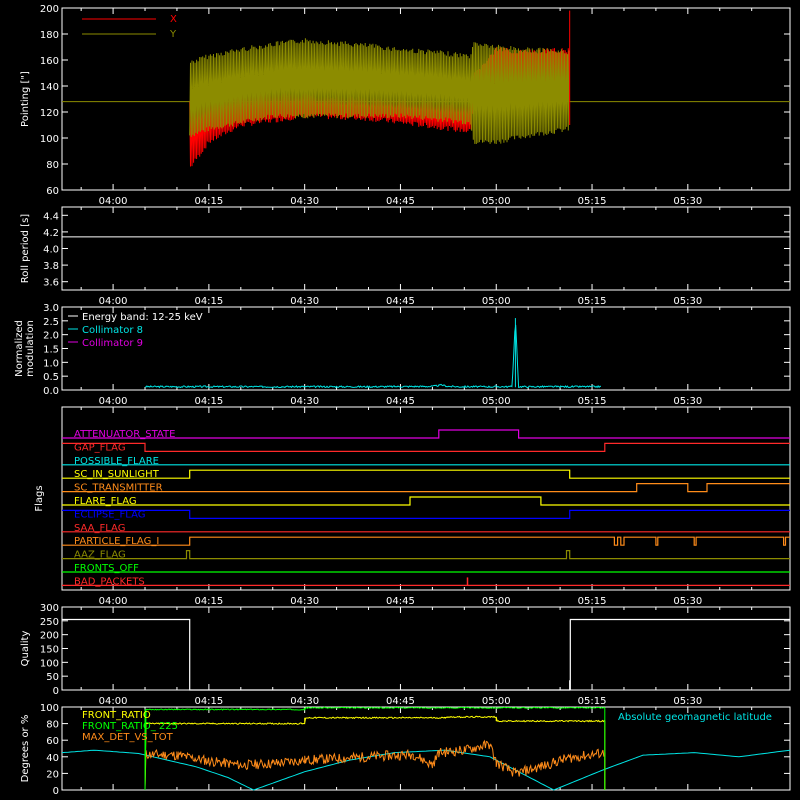  I want to click on y-tick-label: 4.0, so click(51, 250).